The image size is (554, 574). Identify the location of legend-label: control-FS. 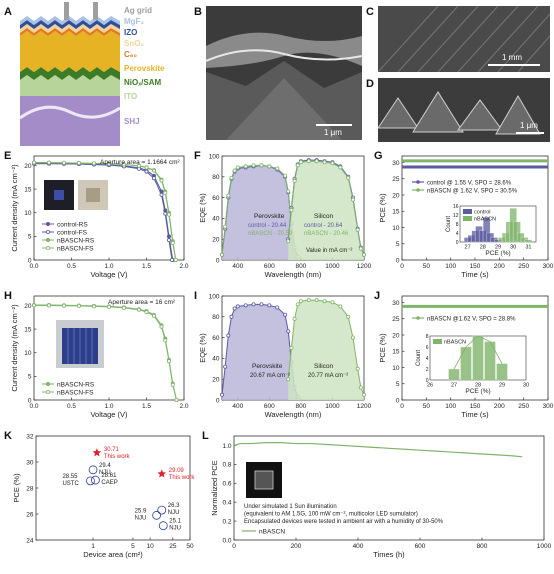
(72, 232).